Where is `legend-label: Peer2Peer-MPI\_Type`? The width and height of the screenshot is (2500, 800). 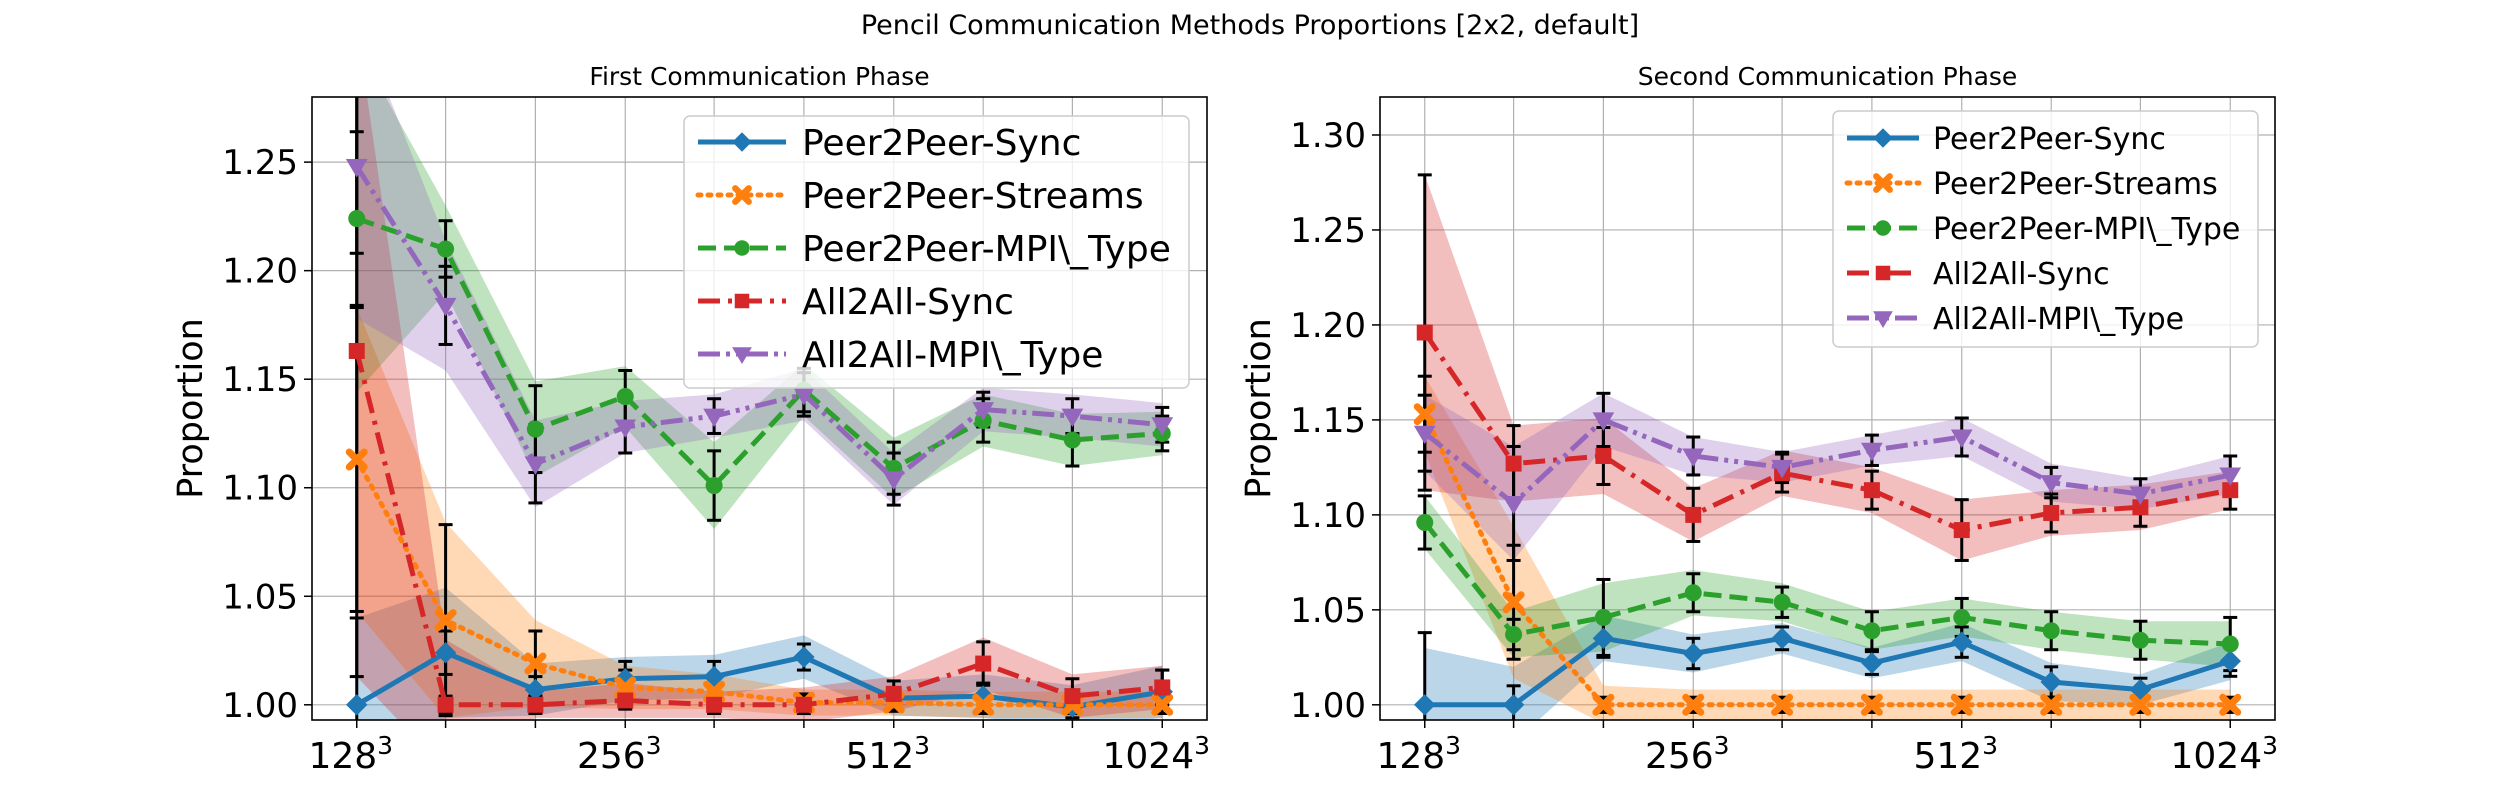 legend-label: Peer2Peer-MPI\_Type is located at coordinates (986, 249).